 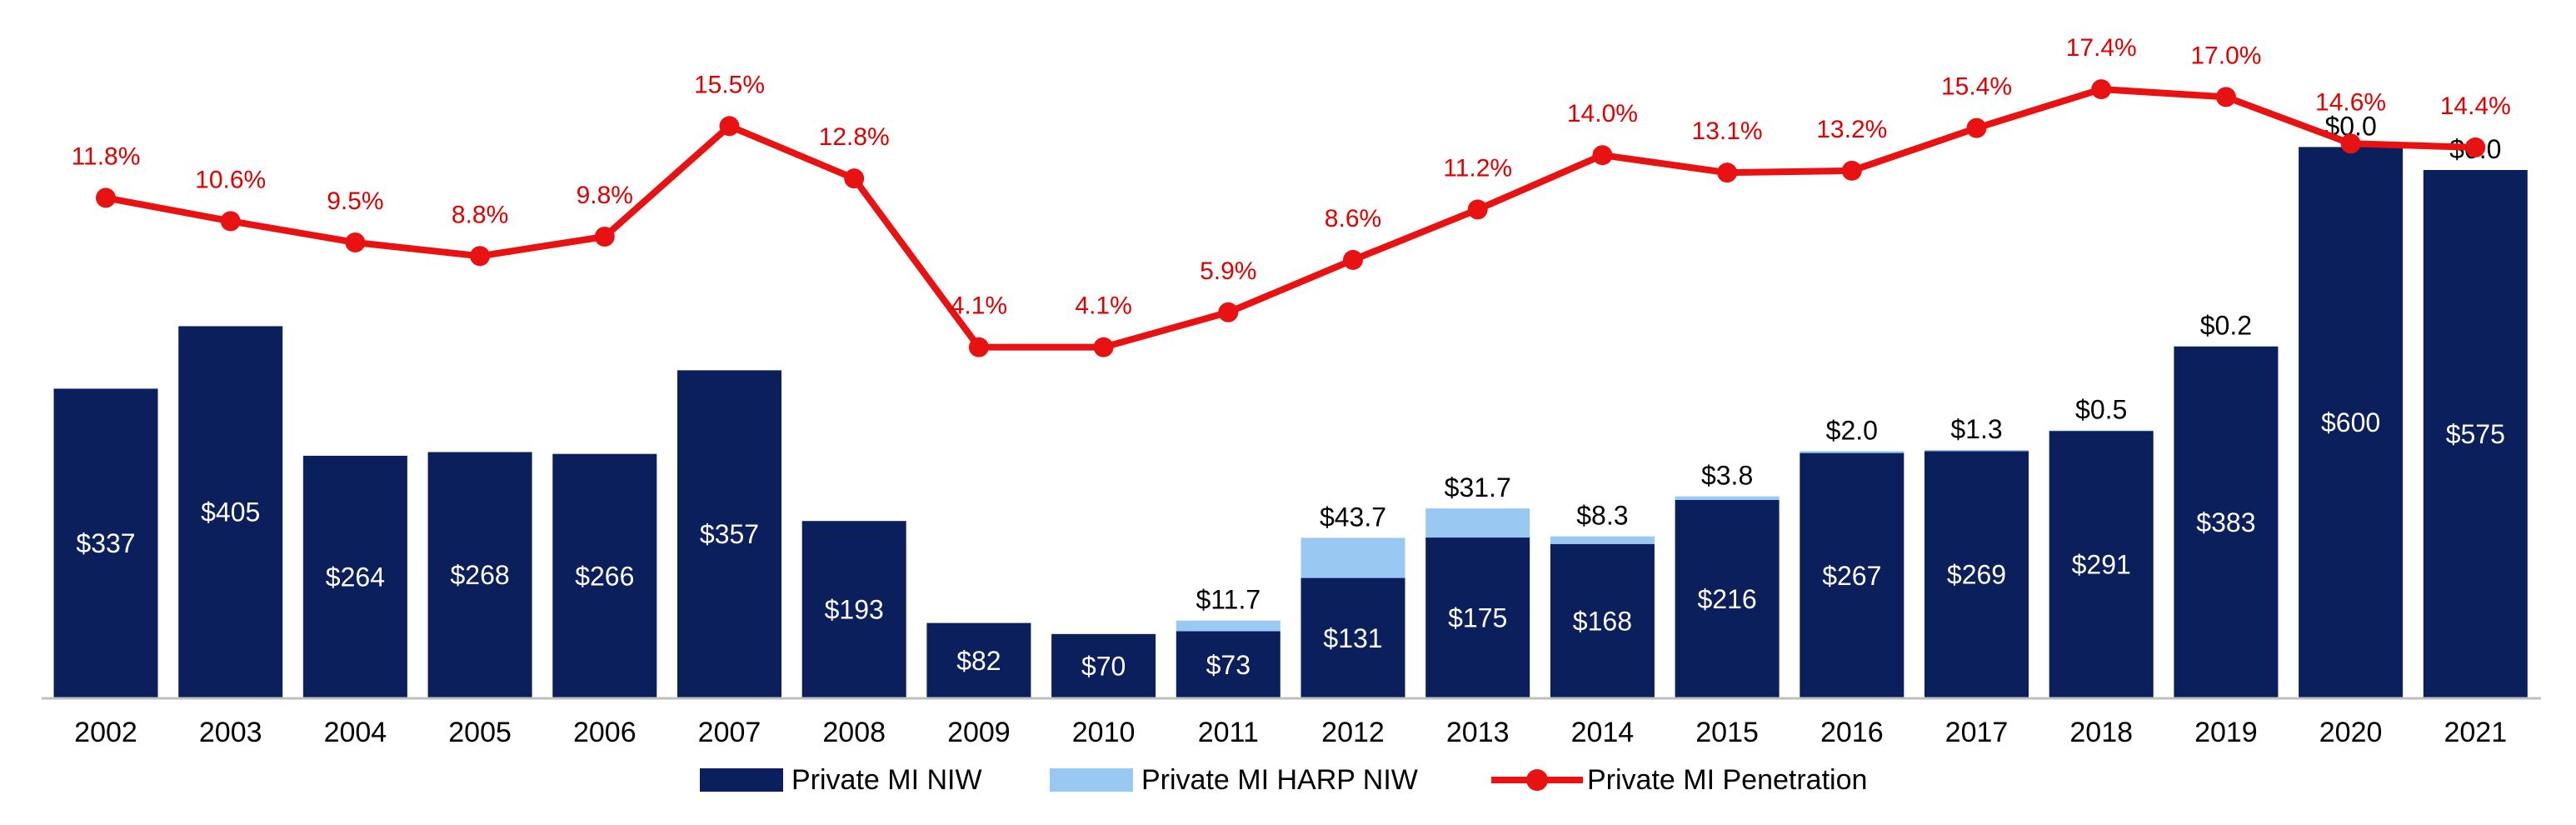 What do you see at coordinates (2101, 89) in the screenshot?
I see `penetration-point-2018` at bounding box center [2101, 89].